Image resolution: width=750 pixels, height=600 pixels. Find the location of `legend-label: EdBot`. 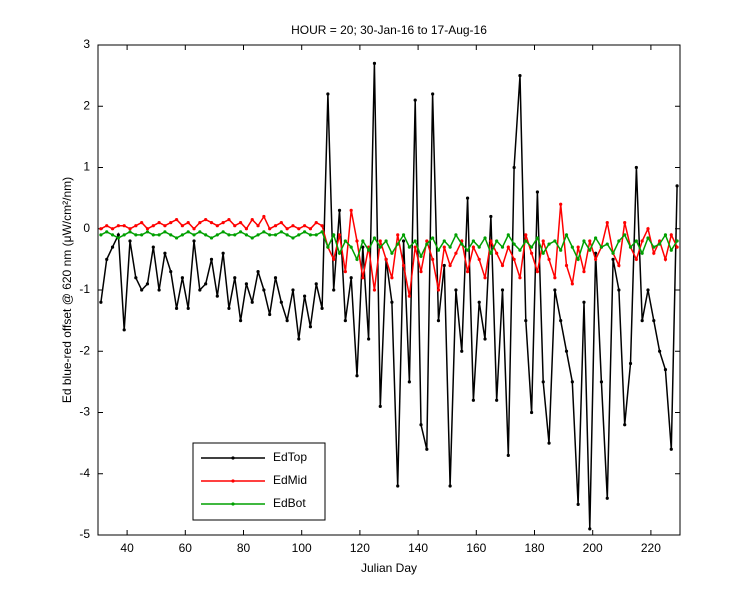

legend-label: EdBot is located at coordinates (289, 503).